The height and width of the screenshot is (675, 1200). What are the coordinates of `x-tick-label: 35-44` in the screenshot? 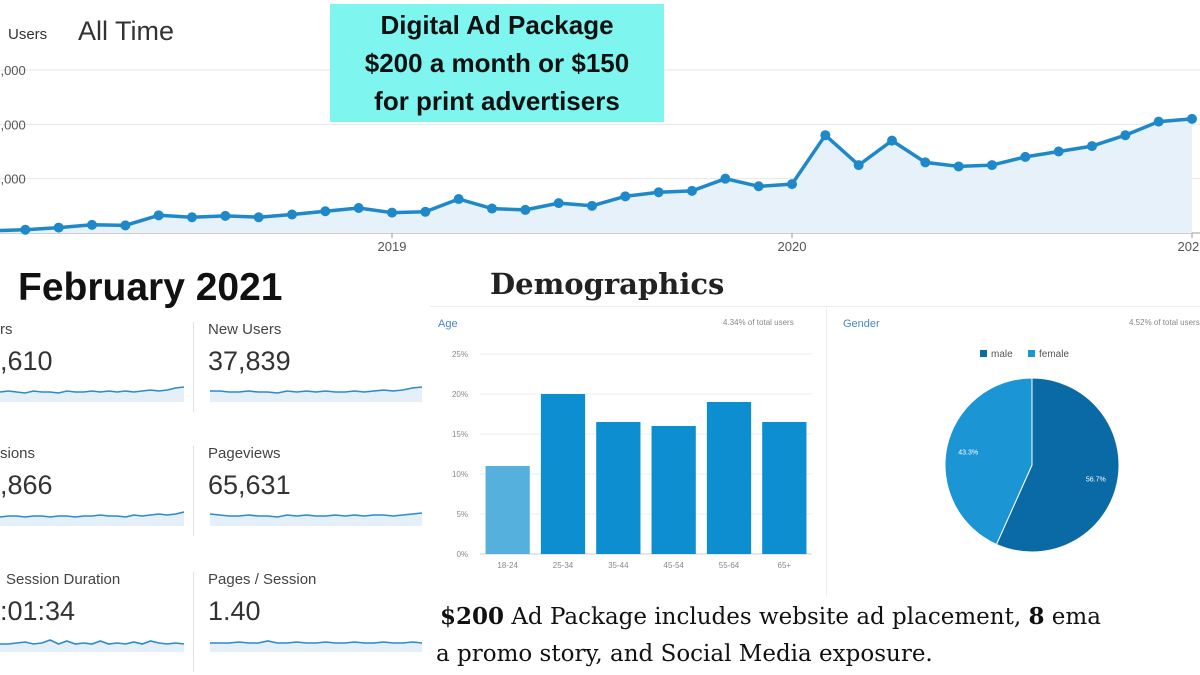 It's located at (618, 565).